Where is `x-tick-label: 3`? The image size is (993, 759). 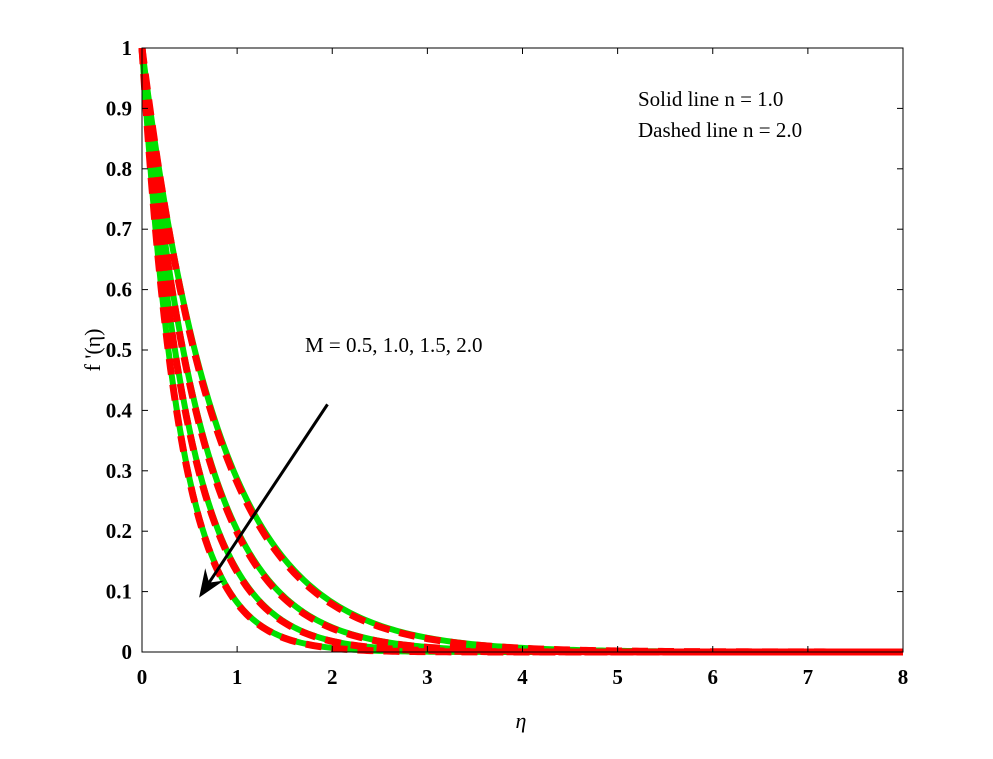
x-tick-label: 3 is located at coordinates (427, 677).